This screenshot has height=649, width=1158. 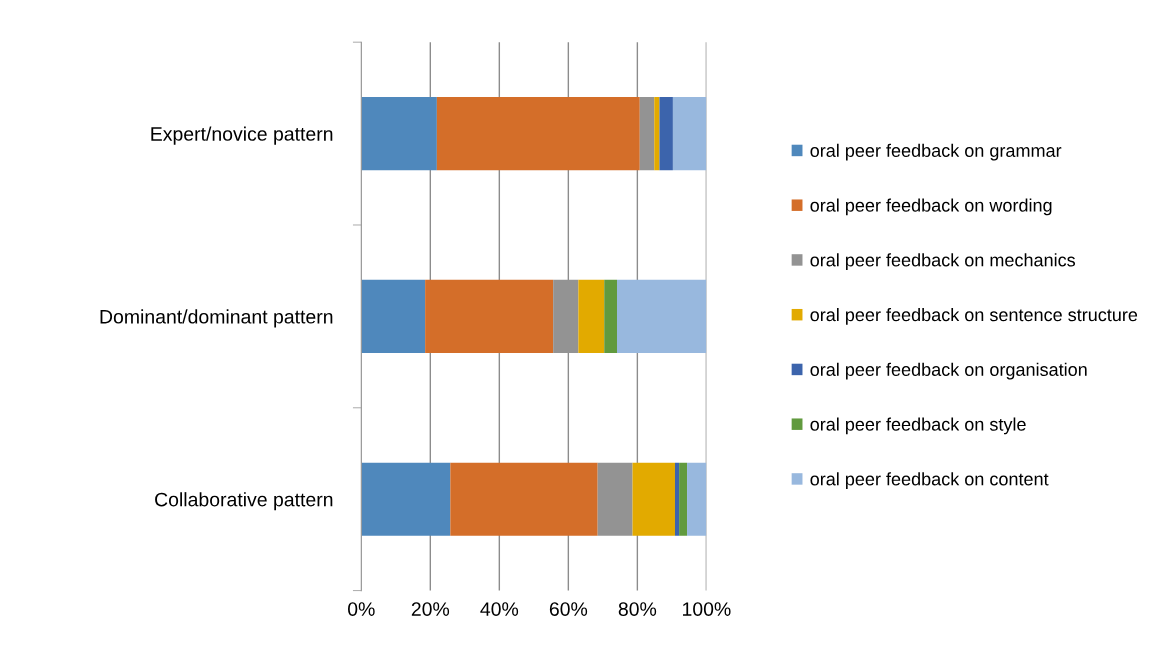 What do you see at coordinates (707, 609) in the screenshot?
I see `x-tick-label: 100%` at bounding box center [707, 609].